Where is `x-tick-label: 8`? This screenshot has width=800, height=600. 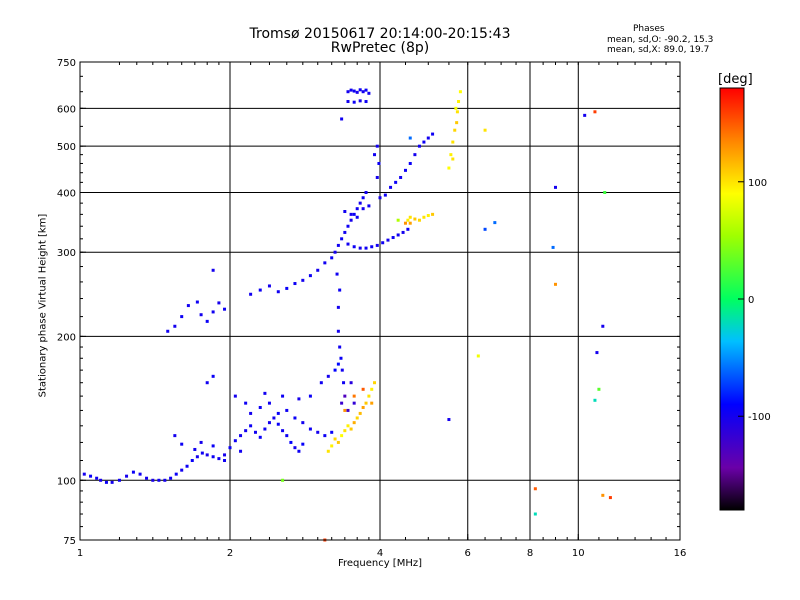 x-tick-label: 8 is located at coordinates (530, 553).